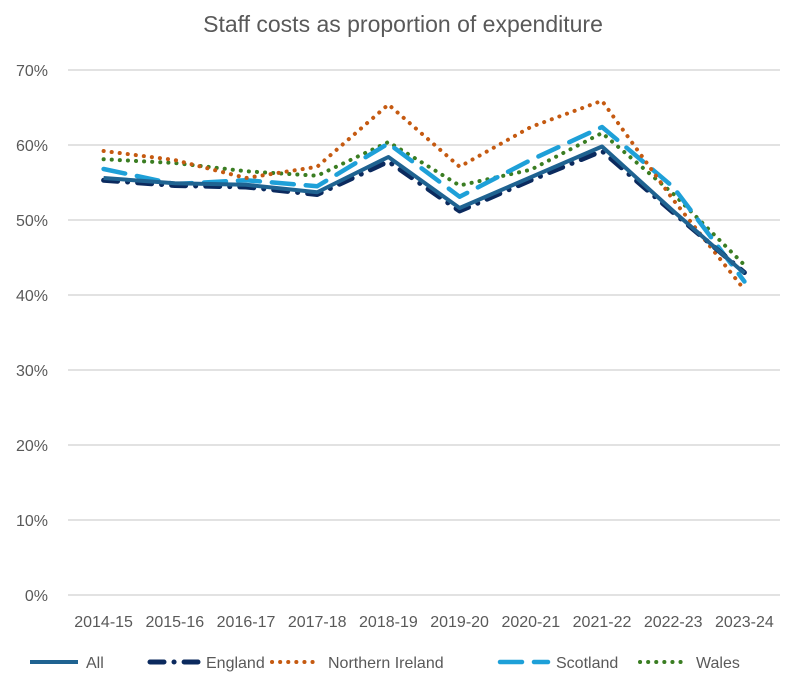  What do you see at coordinates (386, 663) in the screenshot?
I see `legend-label: Northern Ireland` at bounding box center [386, 663].